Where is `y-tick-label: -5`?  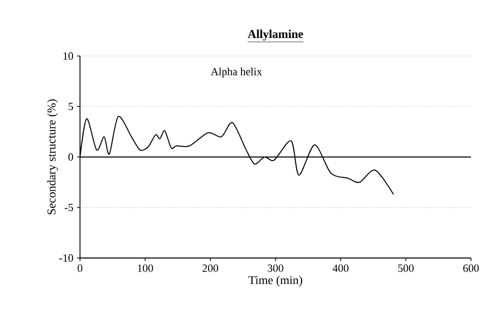 y-tick-label: -5 is located at coordinates (69, 208).